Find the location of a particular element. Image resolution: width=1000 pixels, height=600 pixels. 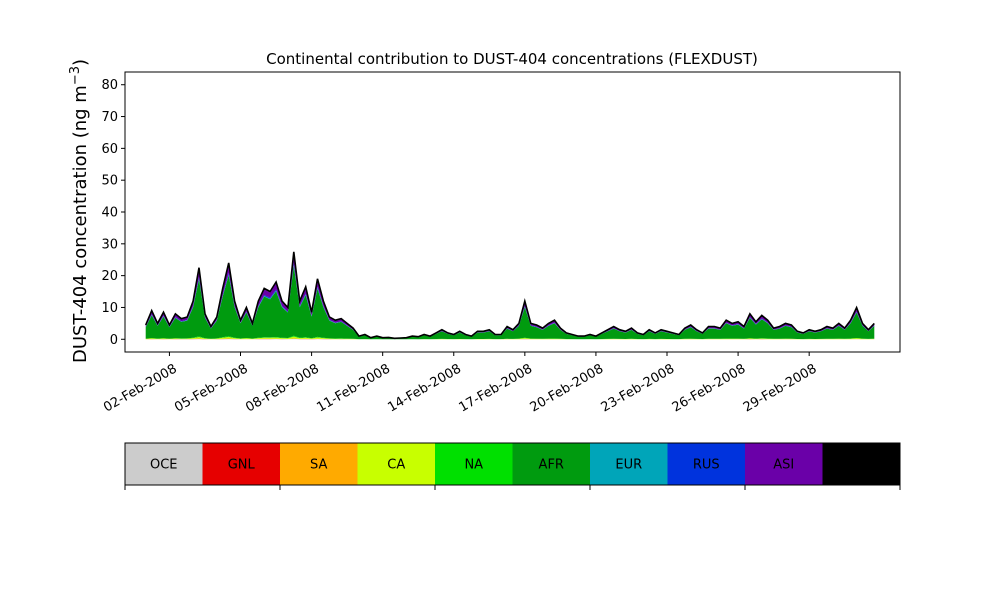

colorbar-label-sa: SA is located at coordinates (318, 465).